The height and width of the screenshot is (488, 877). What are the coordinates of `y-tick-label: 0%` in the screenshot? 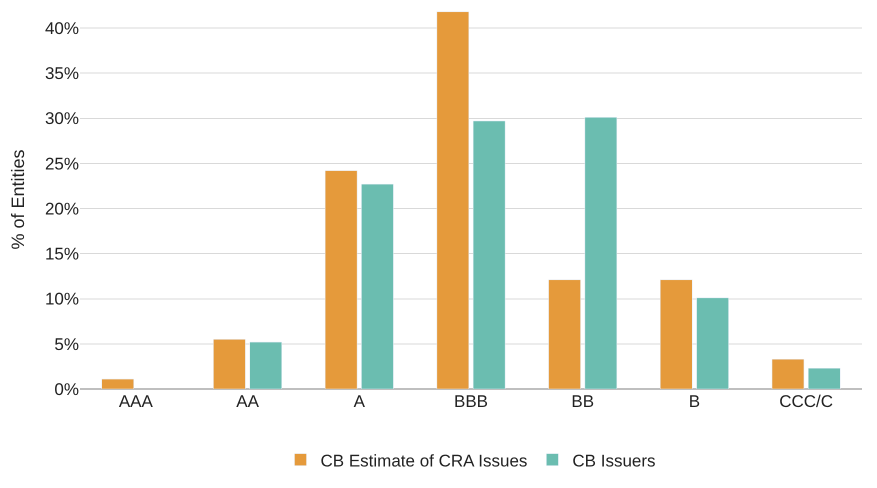 It's located at (66, 389).